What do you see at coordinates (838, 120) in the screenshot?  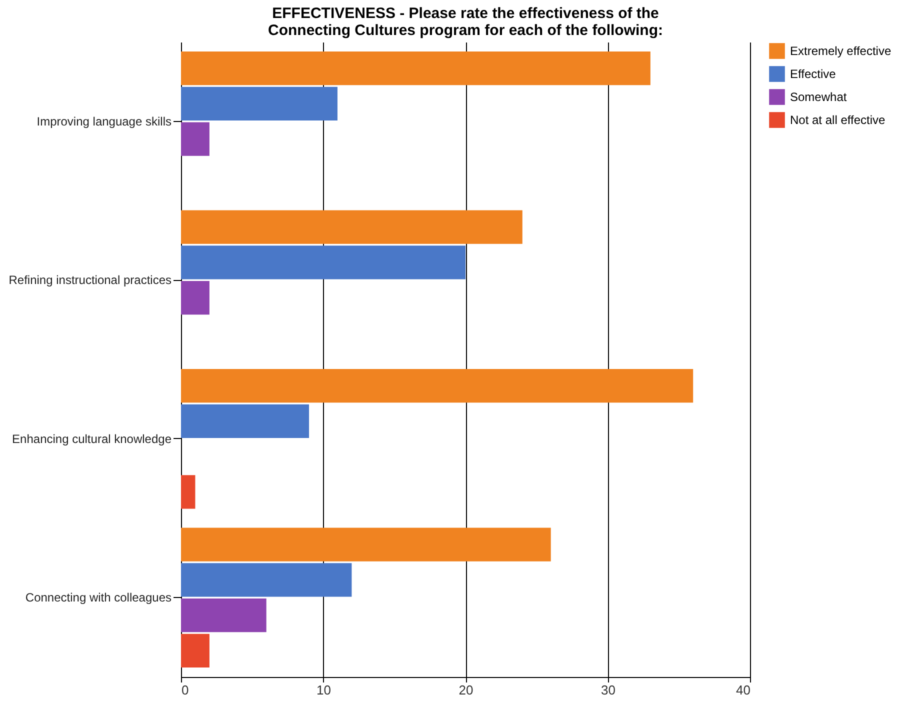 I see `legend-label: Not at all effective` at bounding box center [838, 120].